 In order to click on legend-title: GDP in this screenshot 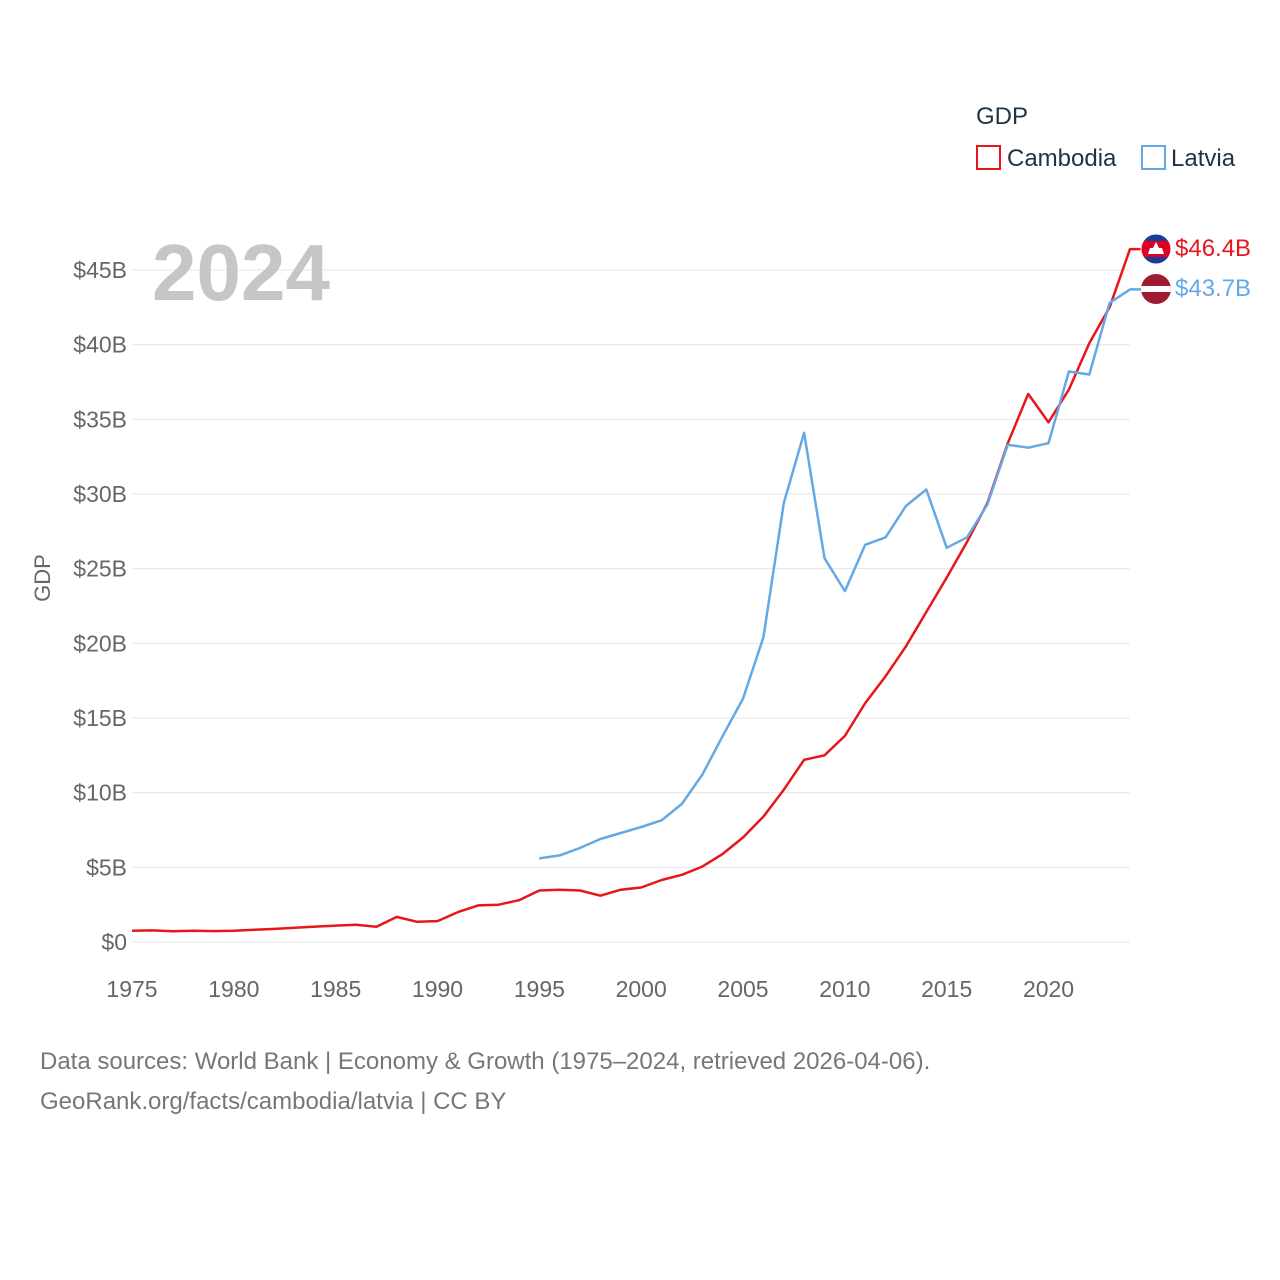, I will do `click(1002, 116)`.